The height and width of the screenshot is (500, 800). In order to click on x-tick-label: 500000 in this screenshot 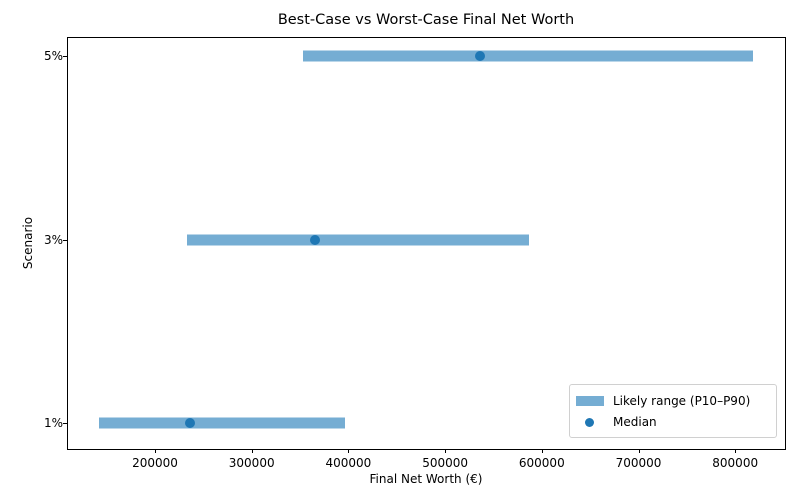, I will do `click(445, 463)`.